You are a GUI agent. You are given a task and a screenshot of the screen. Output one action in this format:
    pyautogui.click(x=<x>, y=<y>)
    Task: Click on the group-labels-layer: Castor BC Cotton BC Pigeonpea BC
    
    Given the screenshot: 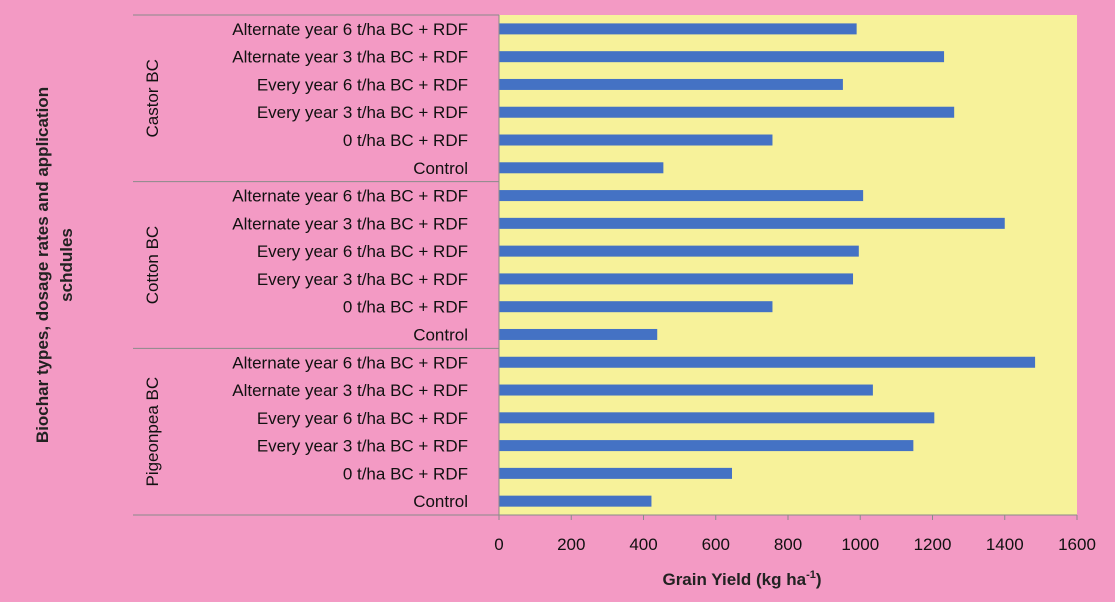 What is the action you would take?
    pyautogui.click(x=152, y=272)
    